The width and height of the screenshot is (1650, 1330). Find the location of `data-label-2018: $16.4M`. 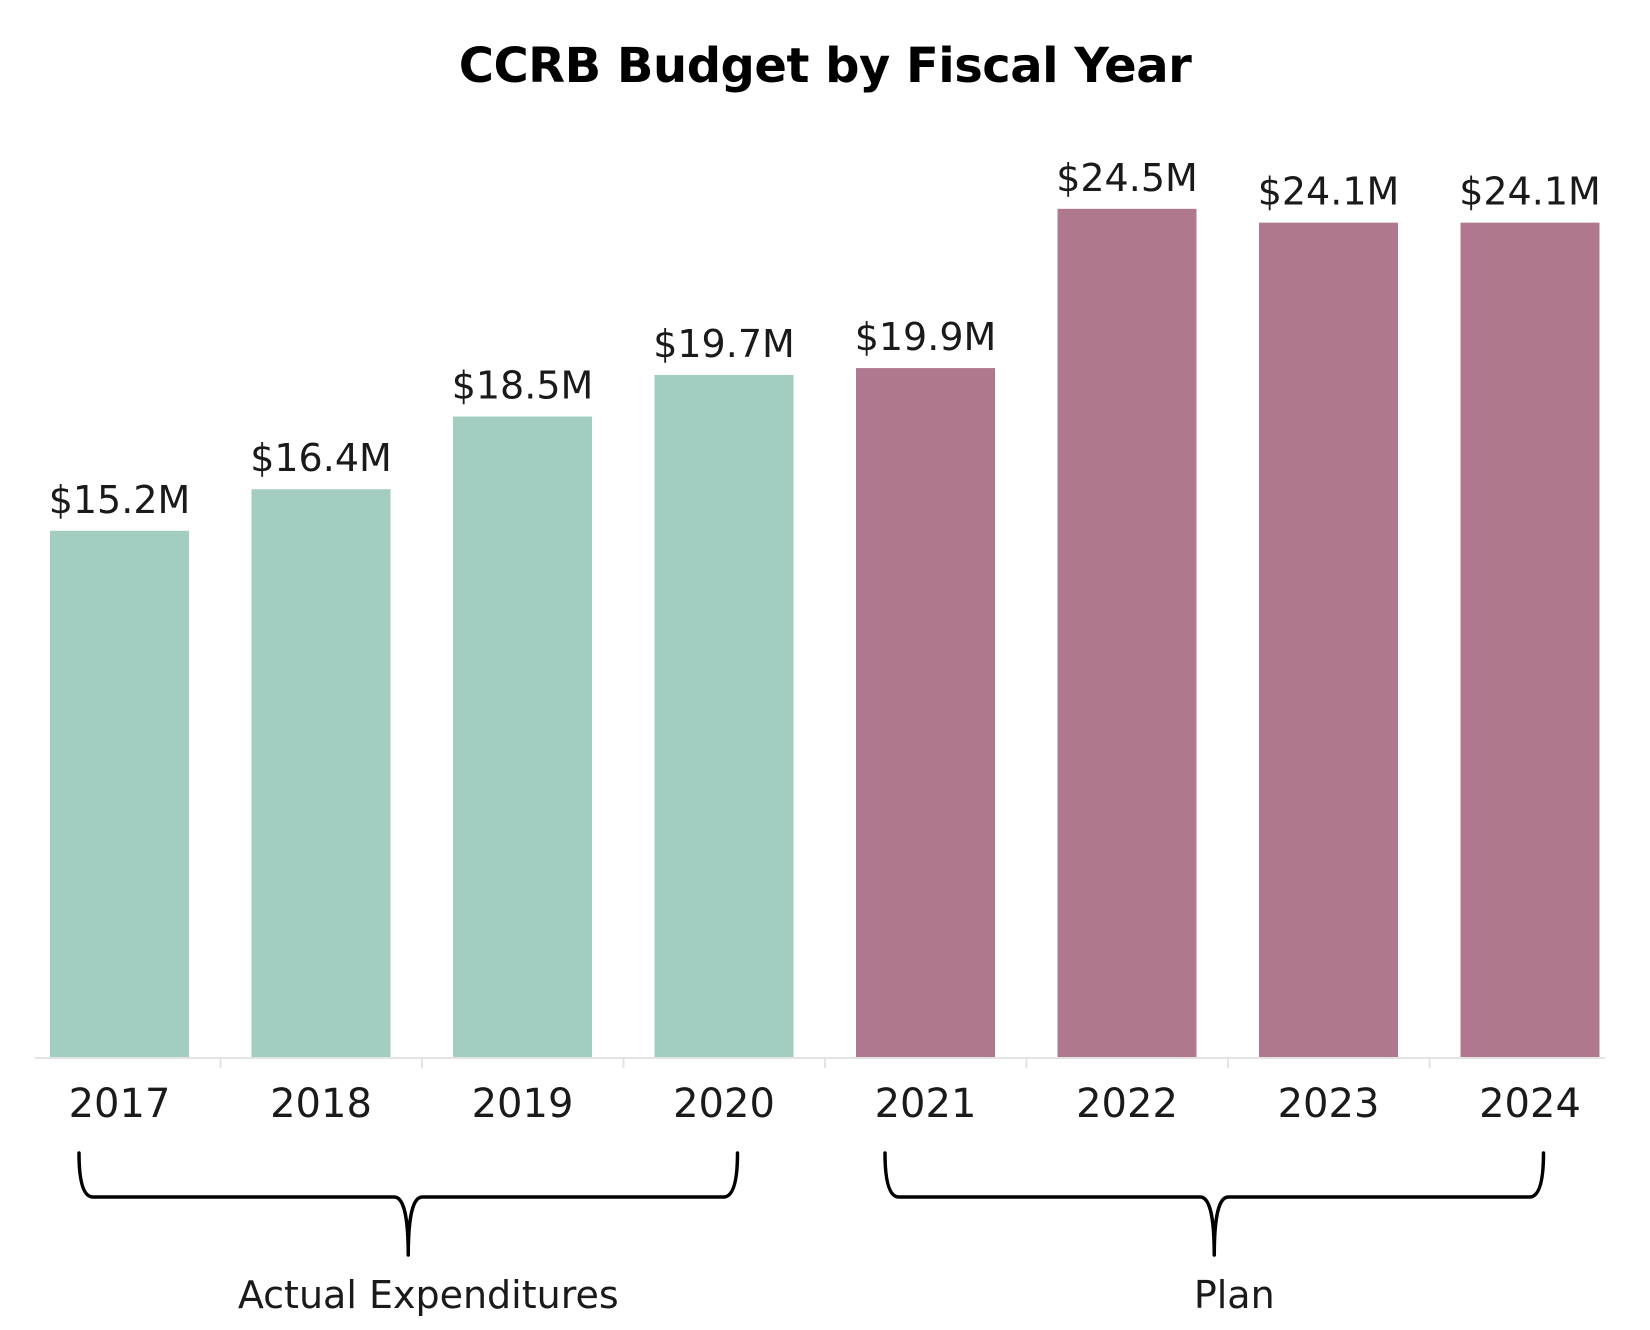

data-label-2018: $16.4M is located at coordinates (321, 458).